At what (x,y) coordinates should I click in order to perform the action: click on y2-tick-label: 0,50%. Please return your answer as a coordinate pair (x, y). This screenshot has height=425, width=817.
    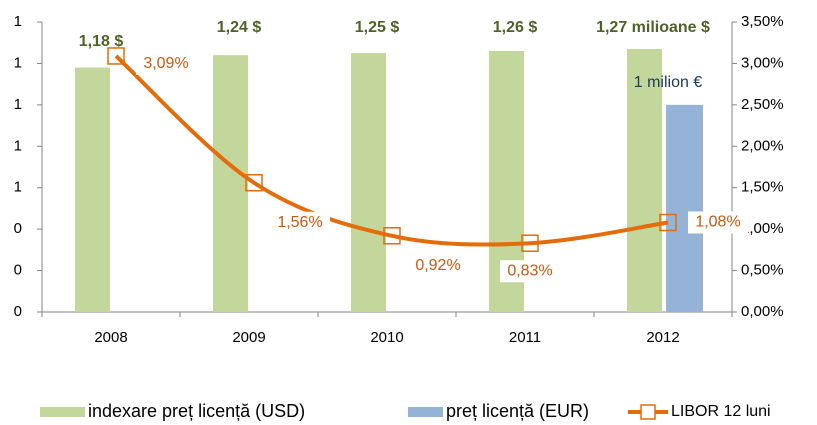
    Looking at the image, I should click on (762, 270).